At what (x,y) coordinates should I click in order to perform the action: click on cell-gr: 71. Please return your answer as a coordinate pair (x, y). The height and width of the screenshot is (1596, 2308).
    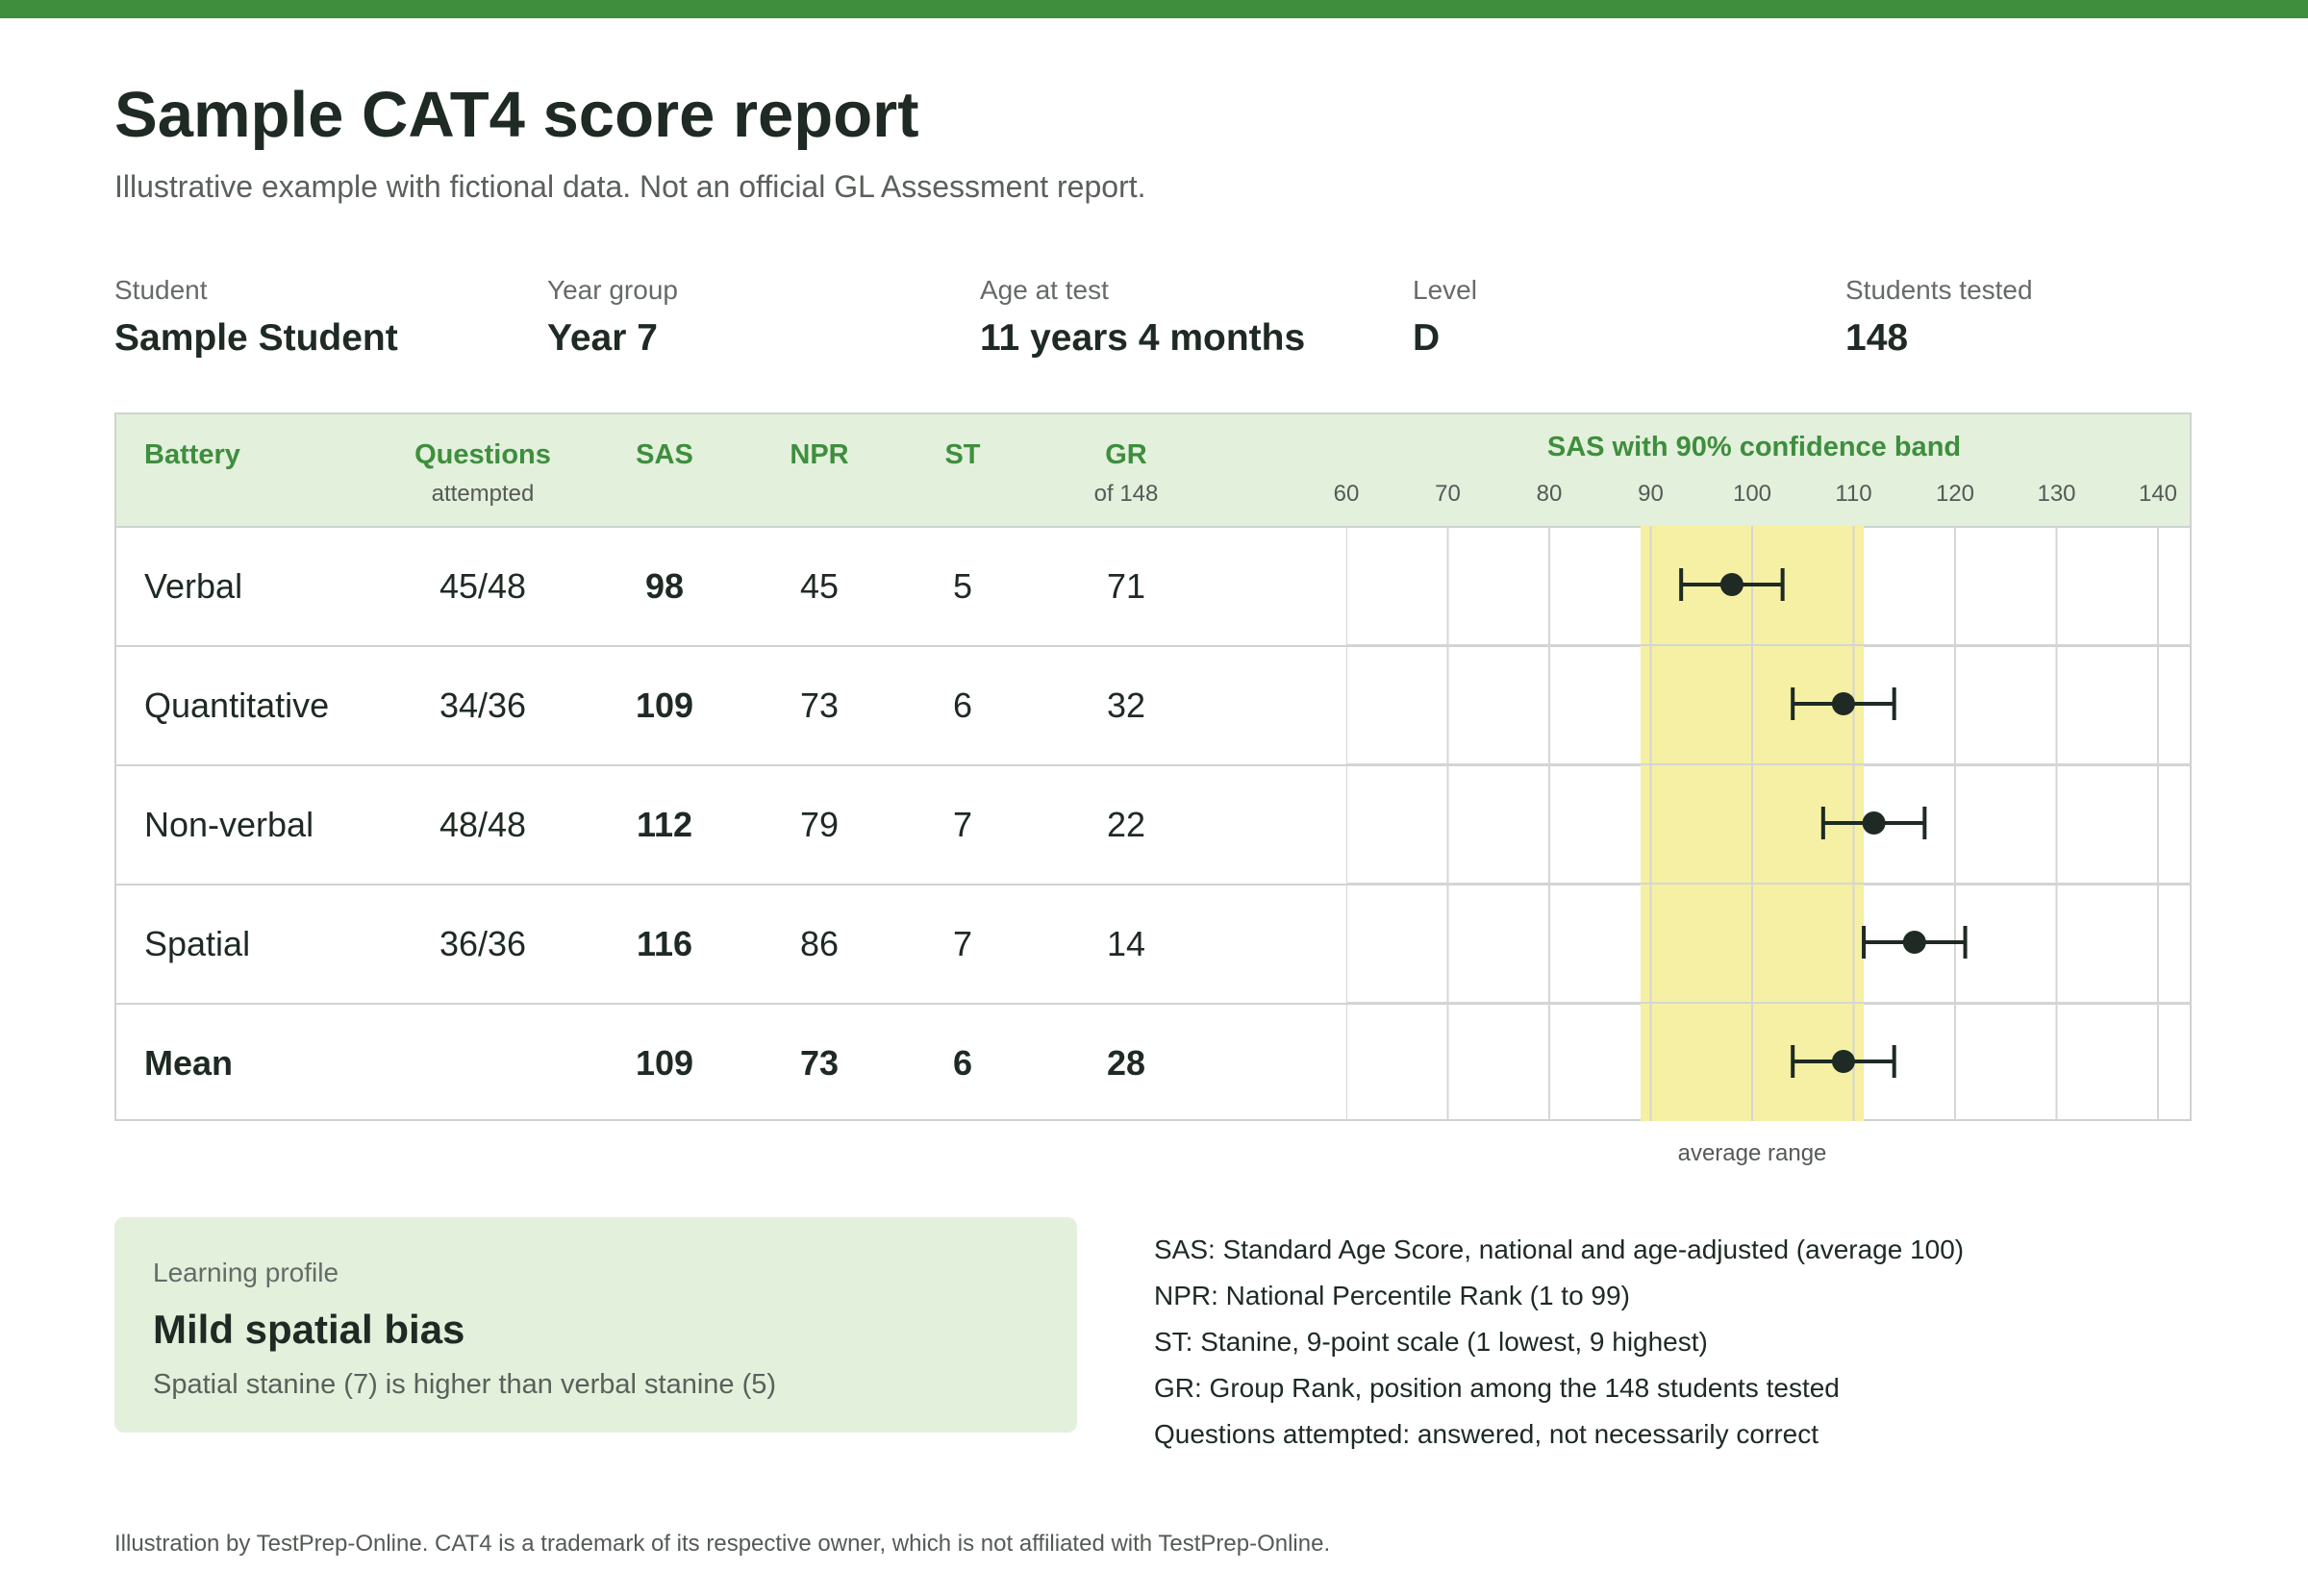
    Looking at the image, I should click on (1126, 586).